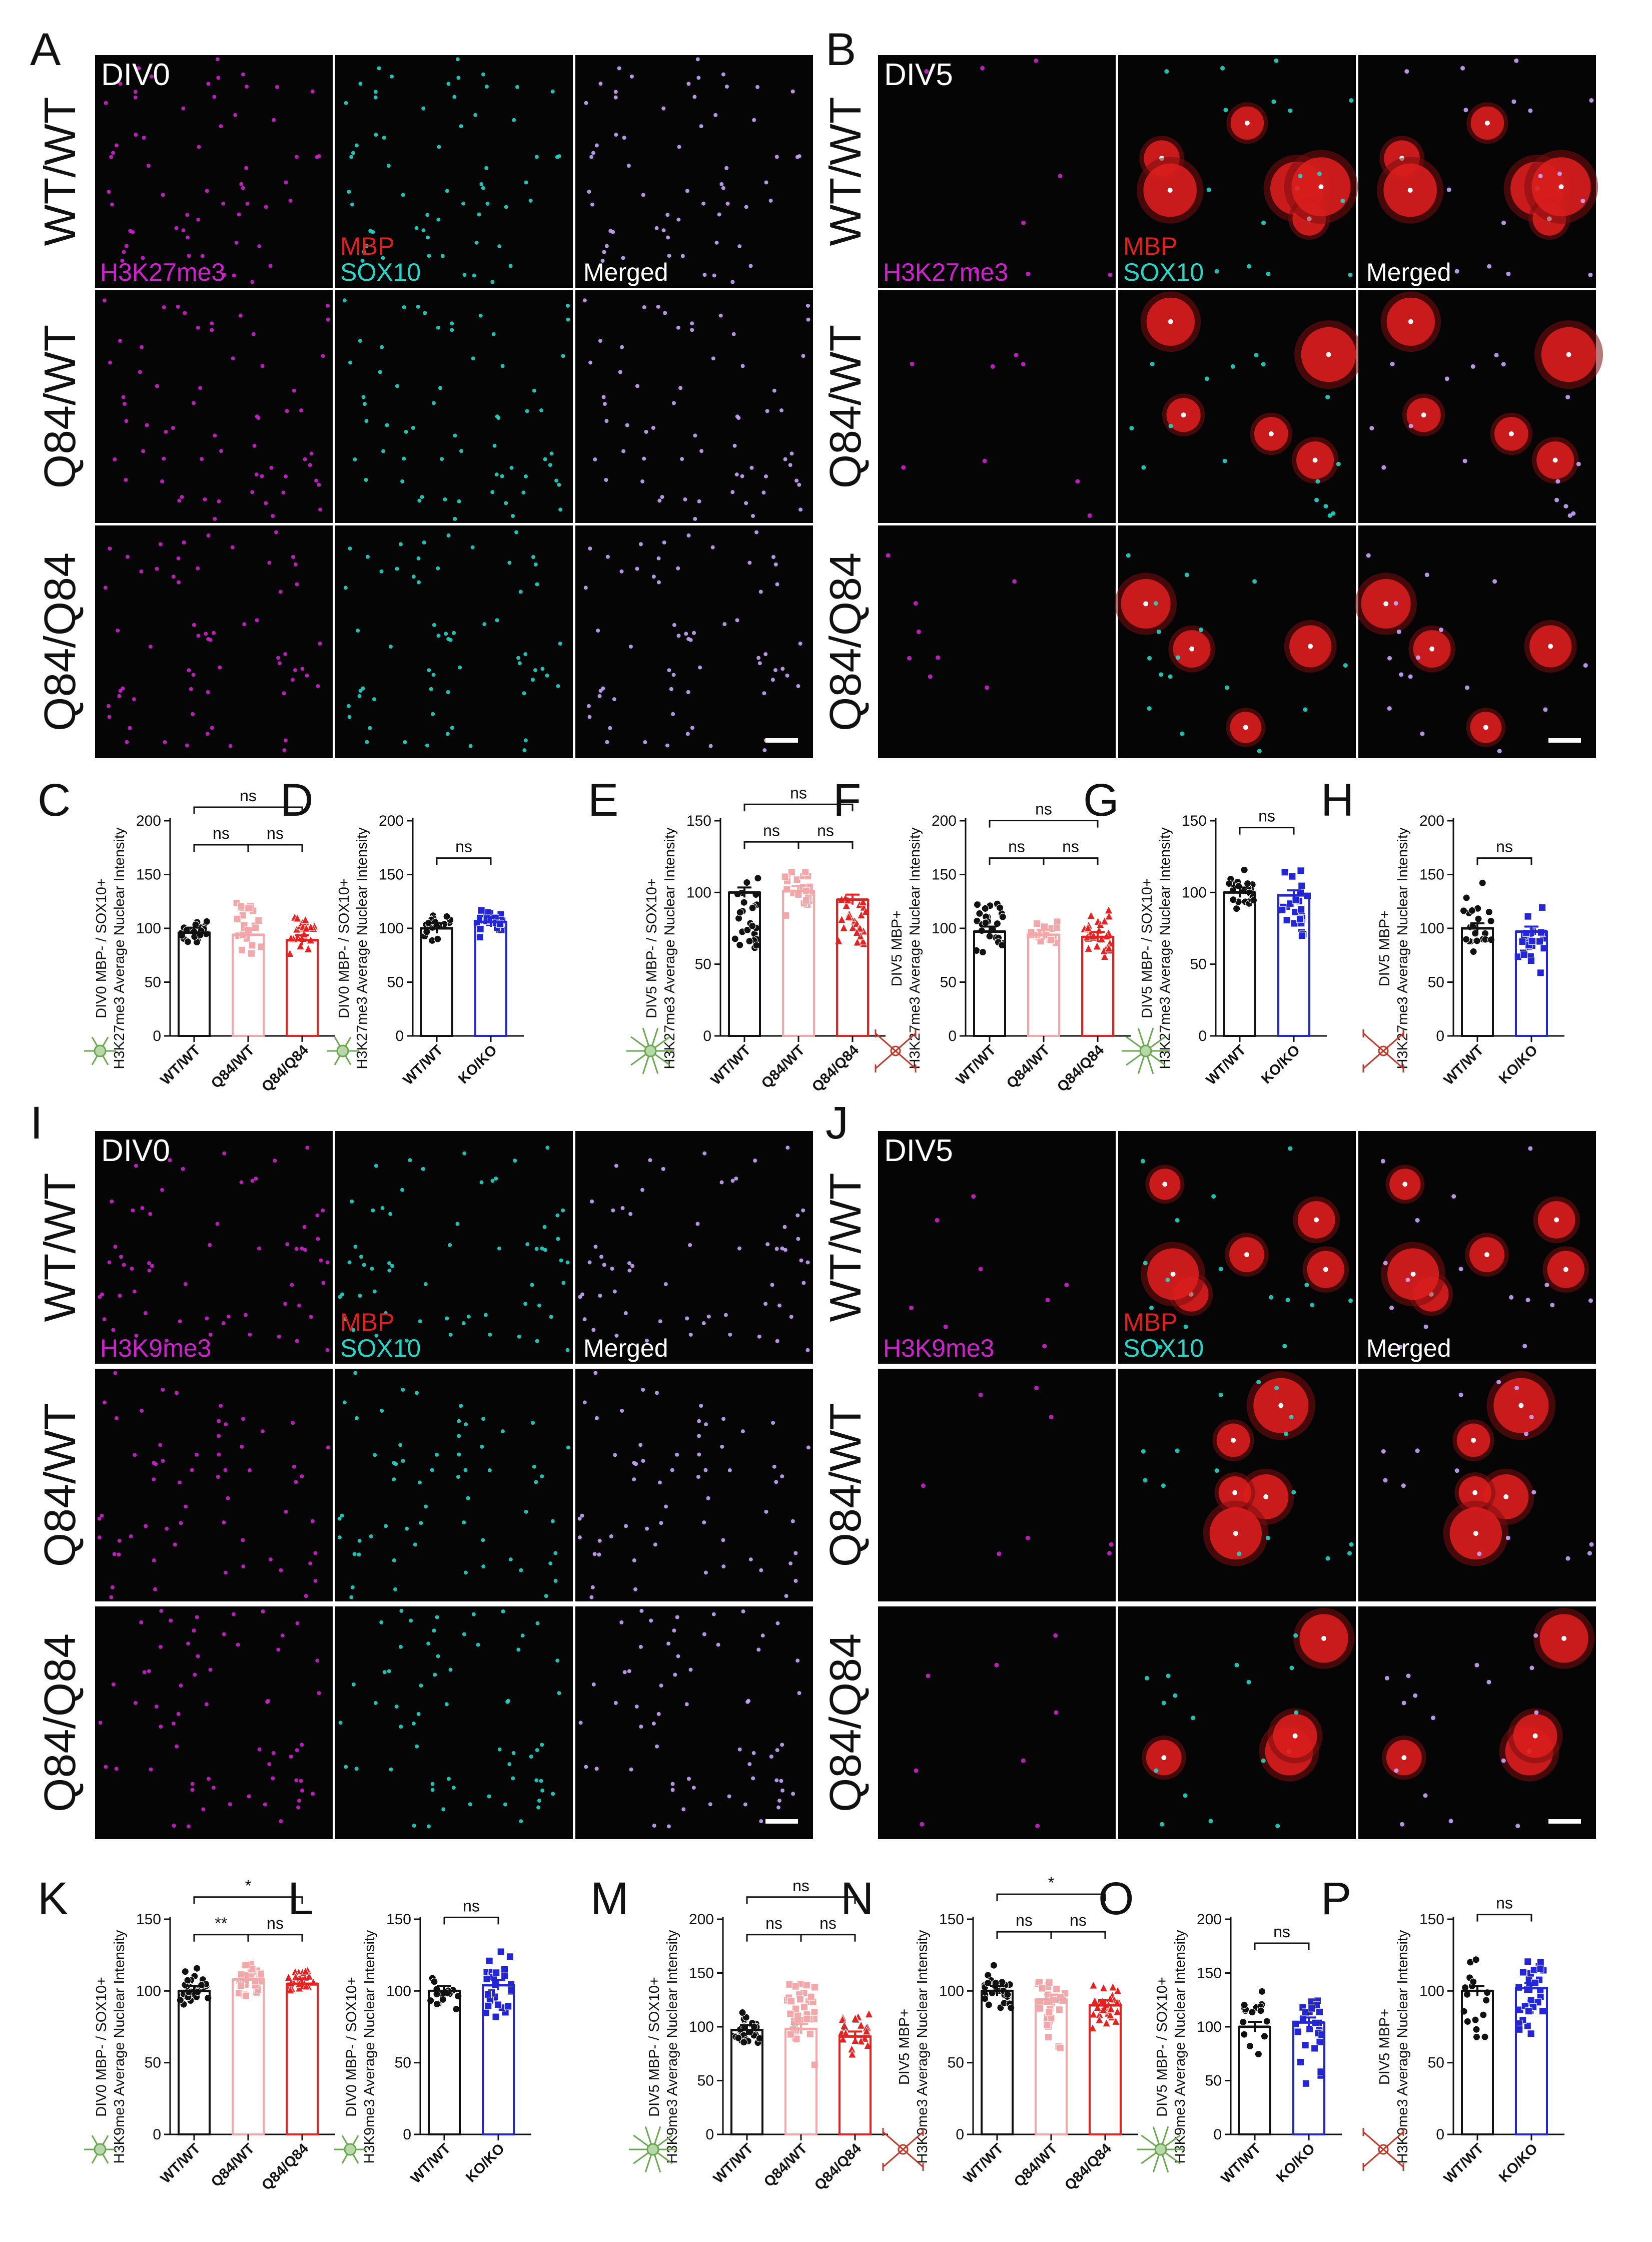 This screenshot has height=2242, width=1652. Describe the element at coordinates (1564, 741) in the screenshot. I see `scale-bar` at that location.